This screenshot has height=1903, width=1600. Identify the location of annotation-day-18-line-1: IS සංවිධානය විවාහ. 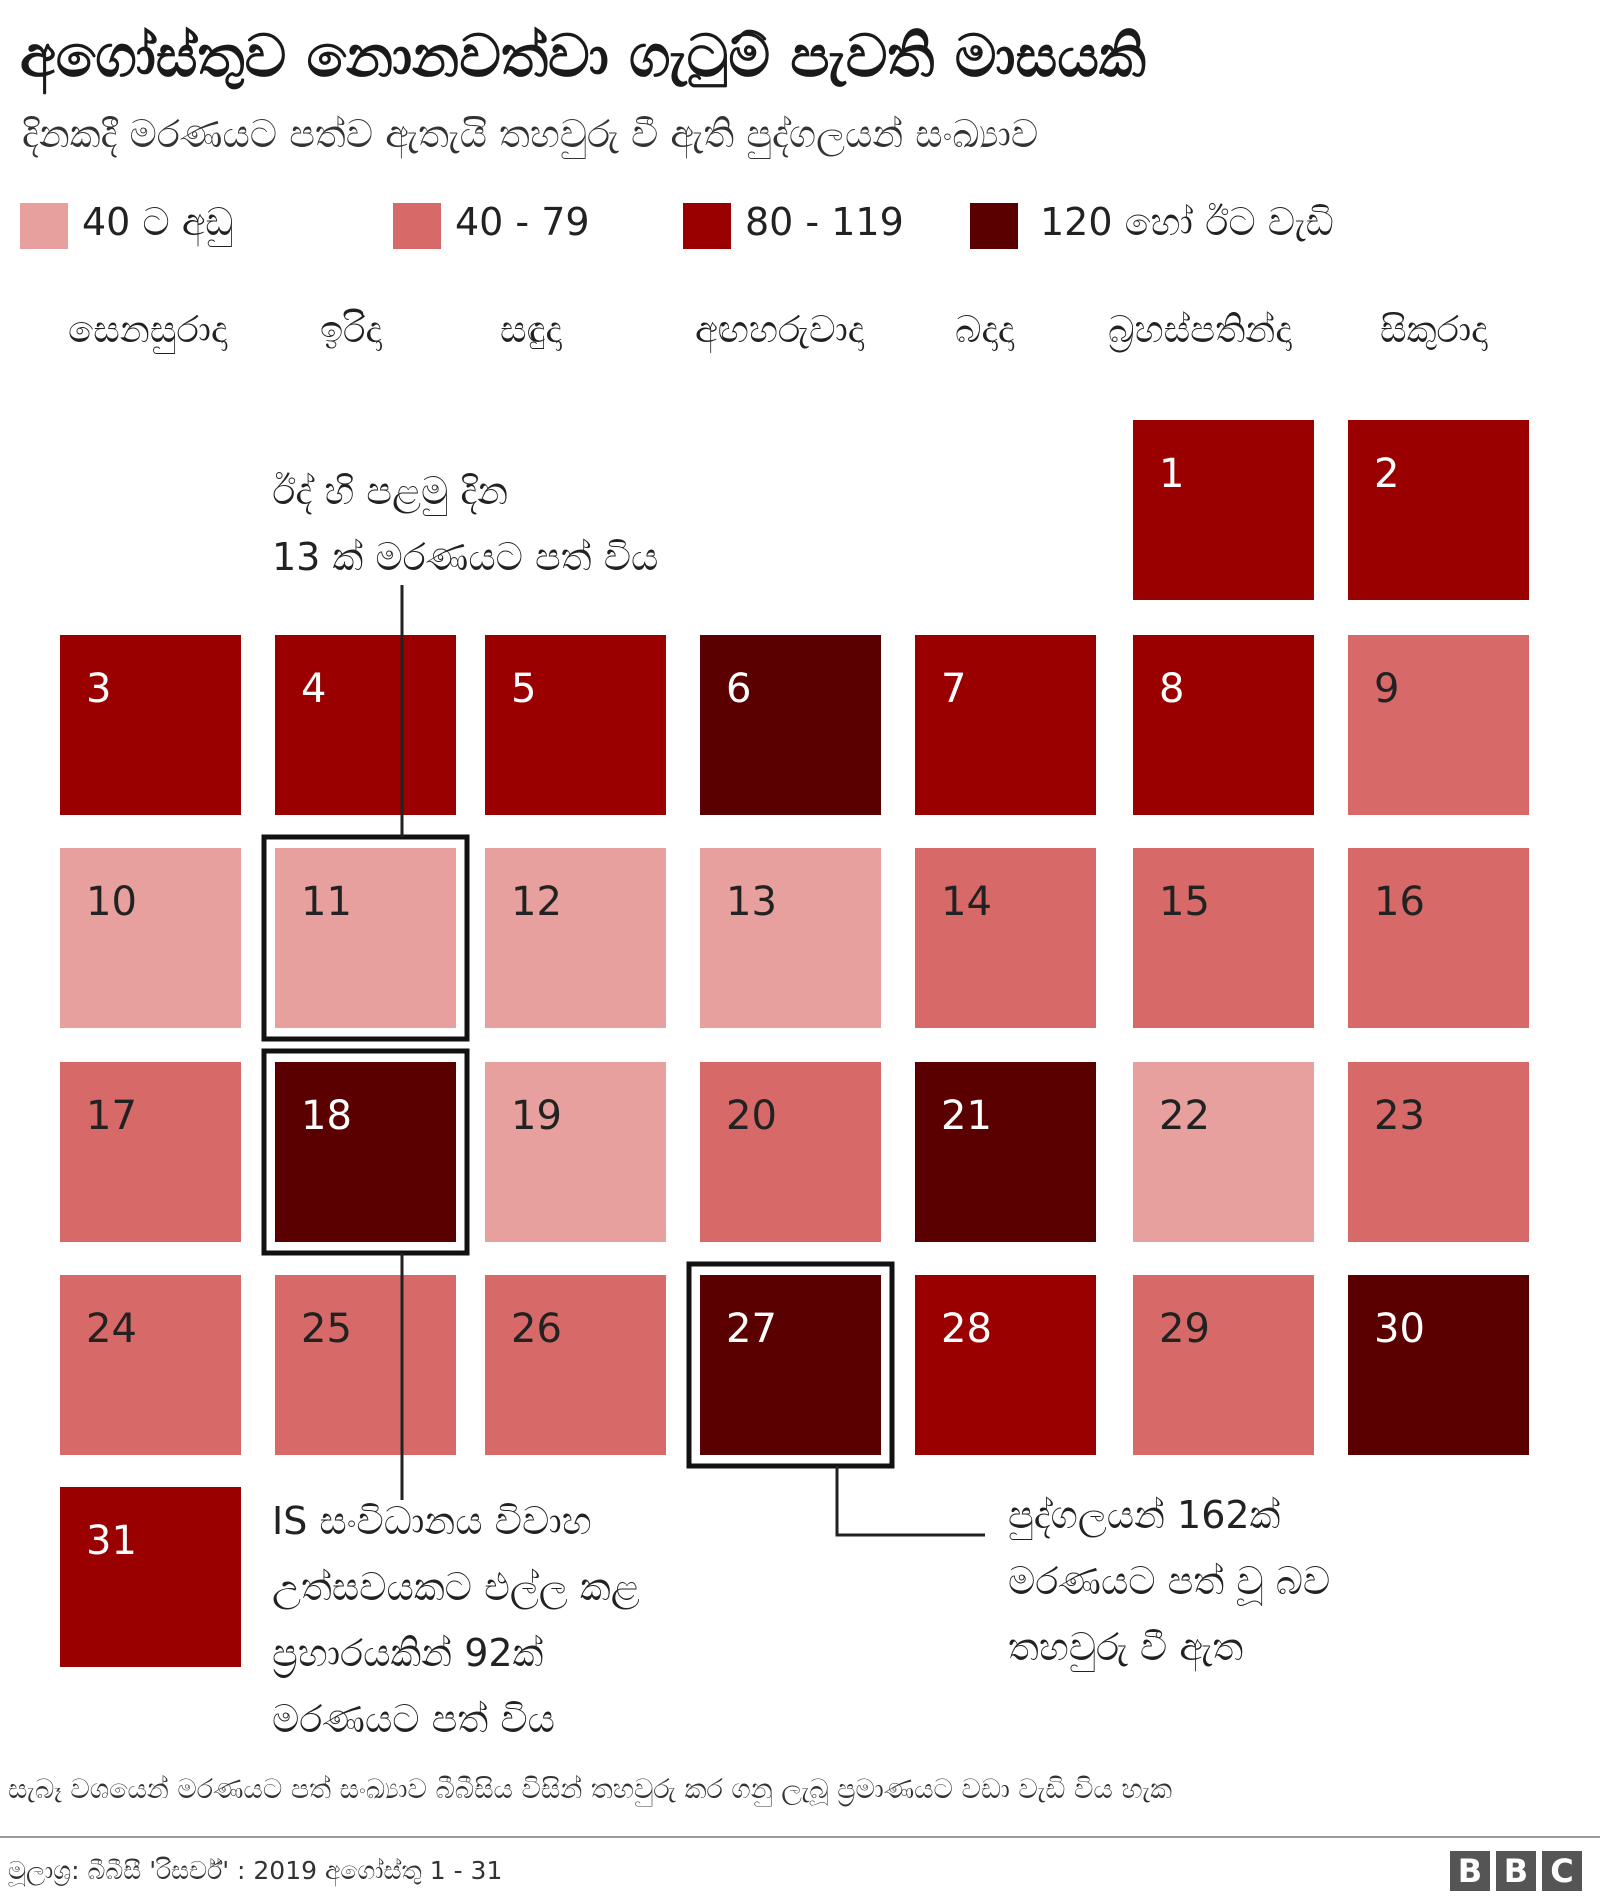
(432, 1521).